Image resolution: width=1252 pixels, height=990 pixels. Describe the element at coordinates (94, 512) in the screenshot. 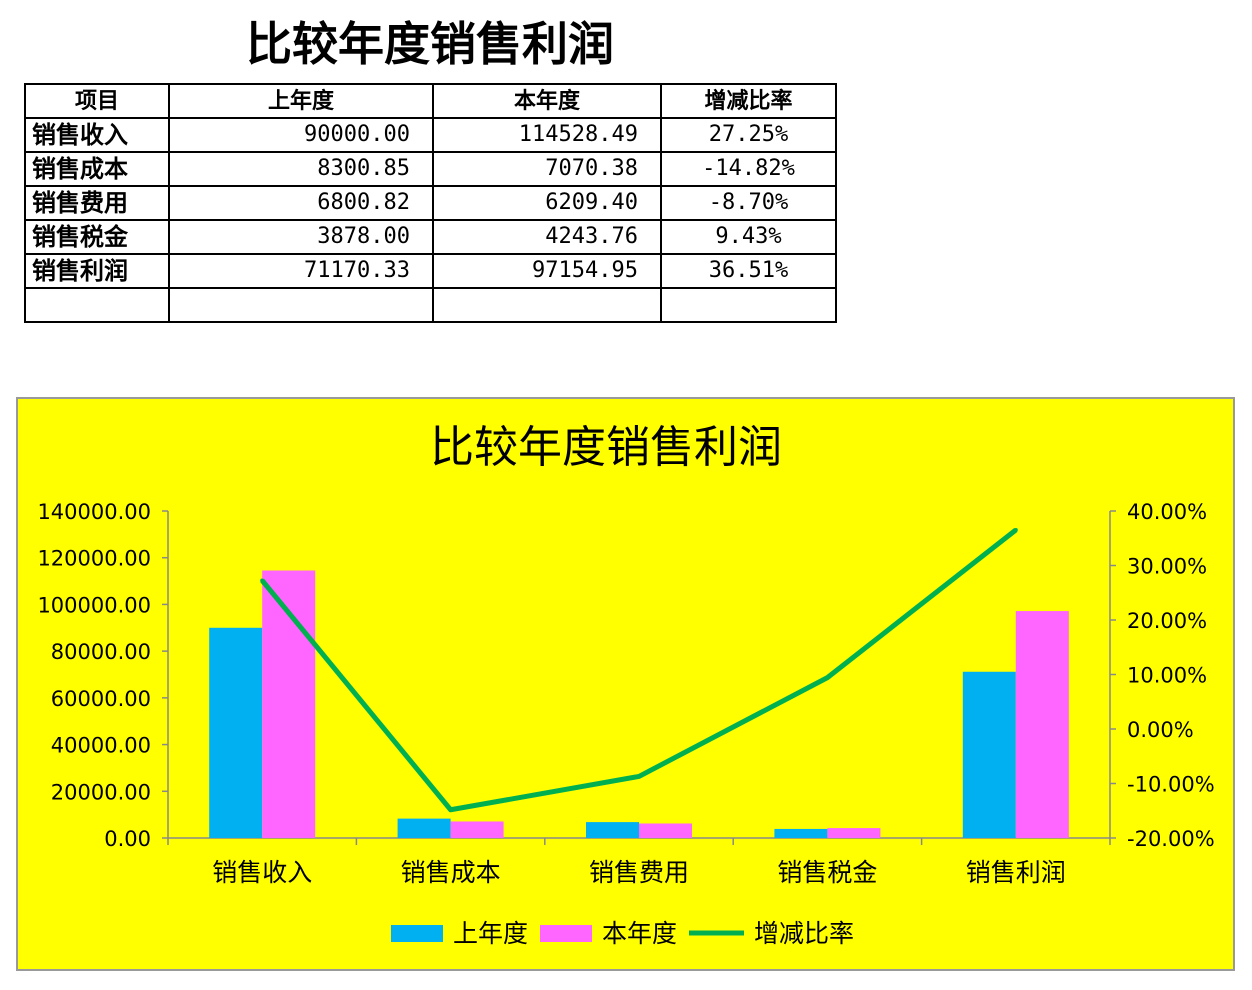

I see `left-tick-label: 140000.00` at that location.